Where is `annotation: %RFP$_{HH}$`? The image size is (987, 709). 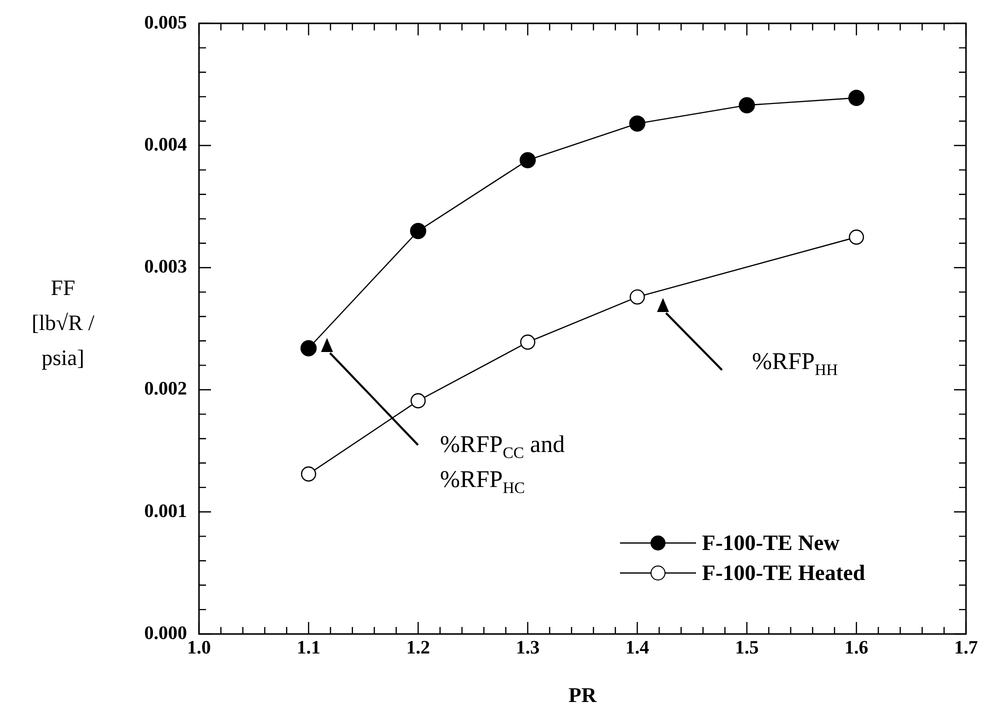 annotation: %RFP$_{HH}$ is located at coordinates (795, 364).